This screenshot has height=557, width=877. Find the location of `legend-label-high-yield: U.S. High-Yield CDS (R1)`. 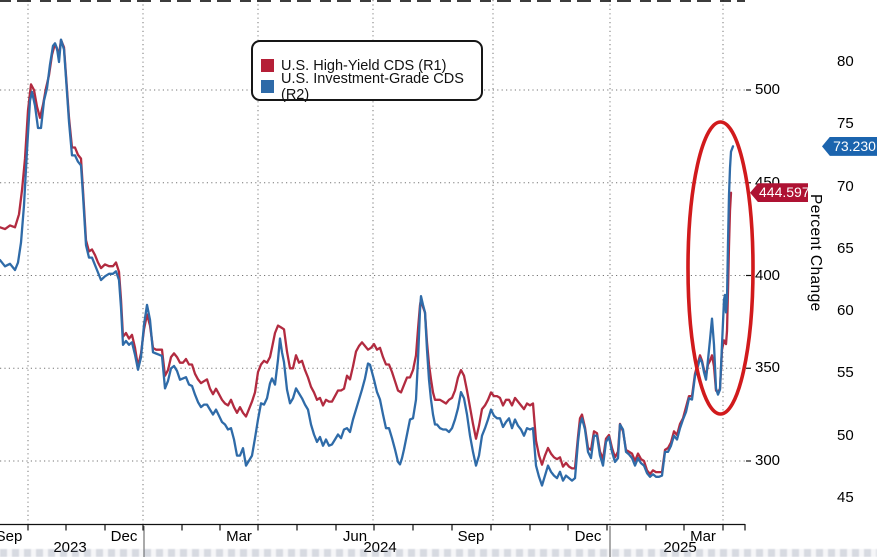

legend-label-high-yield: U.S. High-Yield CDS (R1) is located at coordinates (364, 65).